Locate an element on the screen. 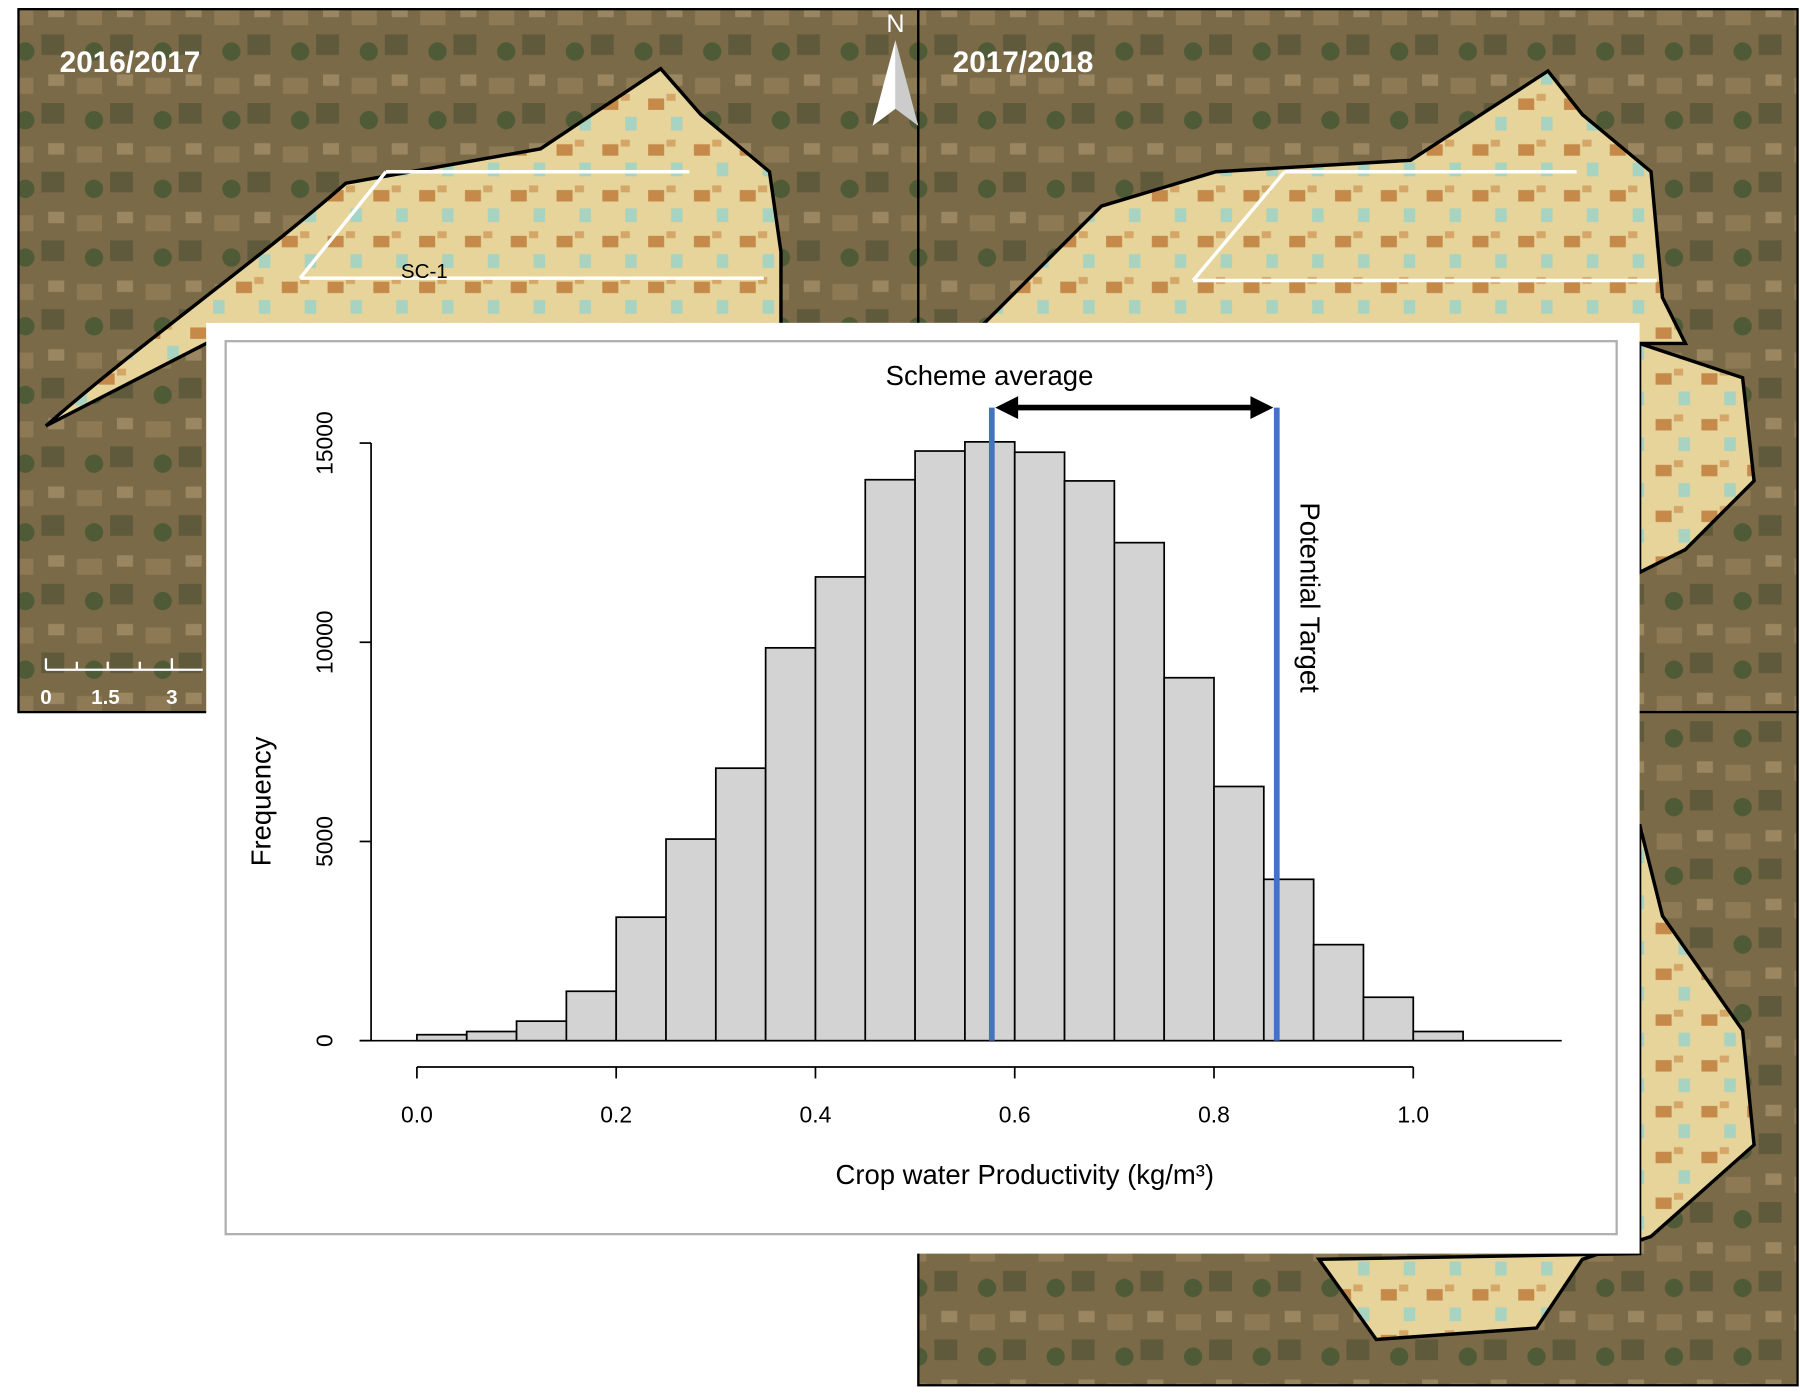  x-tick-label: 0.8 is located at coordinates (1214, 1114).